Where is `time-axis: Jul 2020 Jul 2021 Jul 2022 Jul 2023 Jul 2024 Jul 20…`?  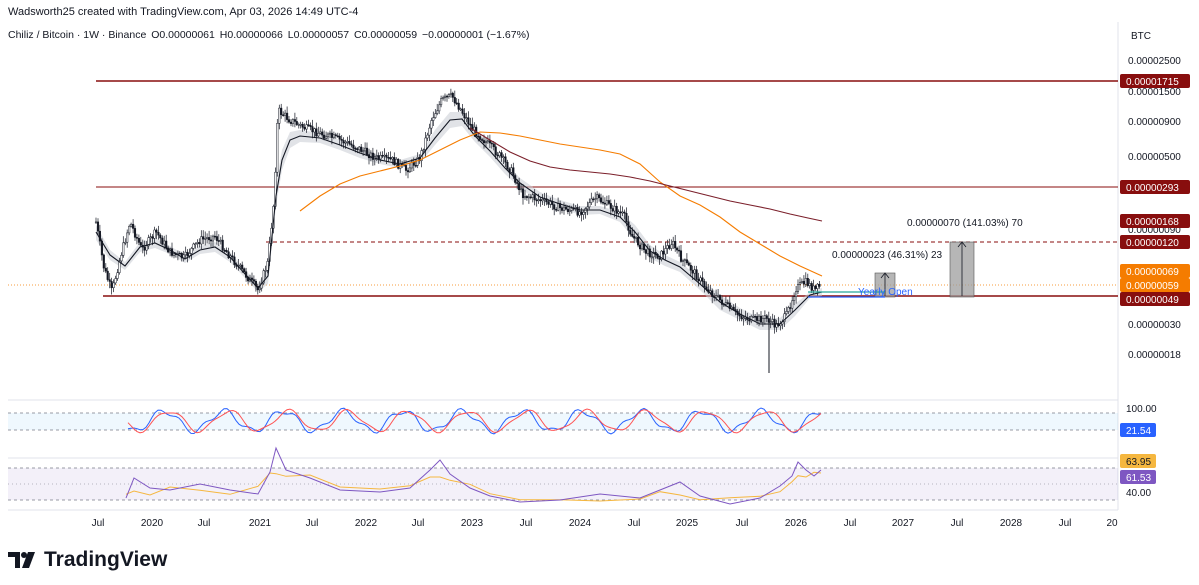
time-axis: Jul 2020 Jul 2021 Jul 2022 Jul 2023 Jul 2024 Jul 20… is located at coordinates (605, 523).